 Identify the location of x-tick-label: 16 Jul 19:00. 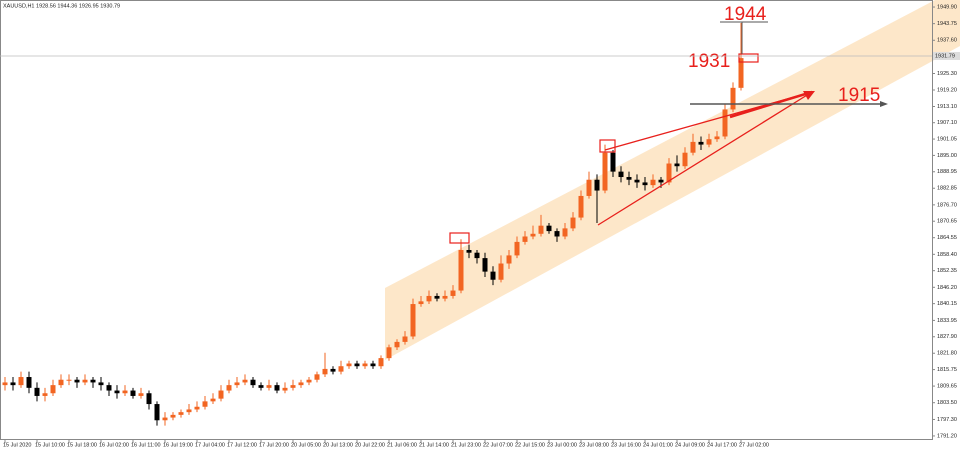
(178, 445).